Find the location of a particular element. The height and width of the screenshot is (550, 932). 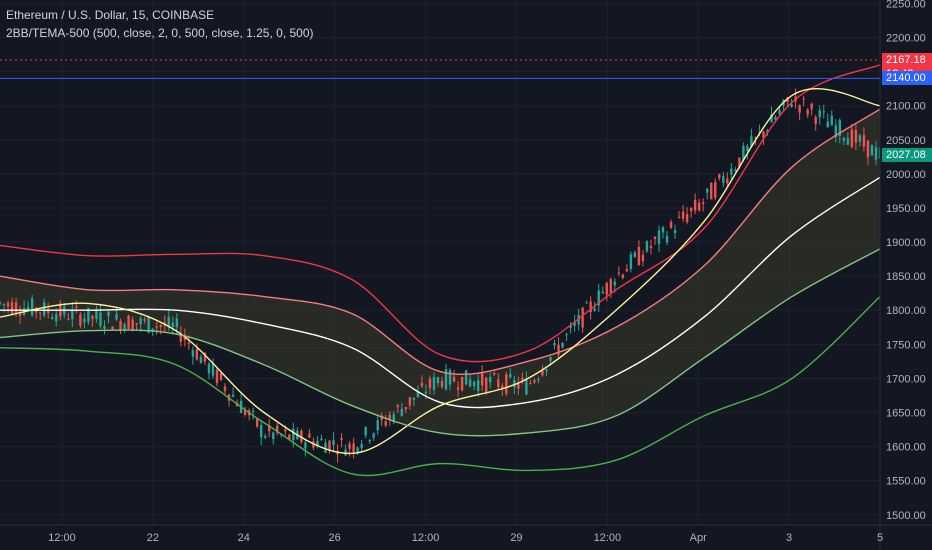

y-tick-label: 2200.00 is located at coordinates (906, 39).